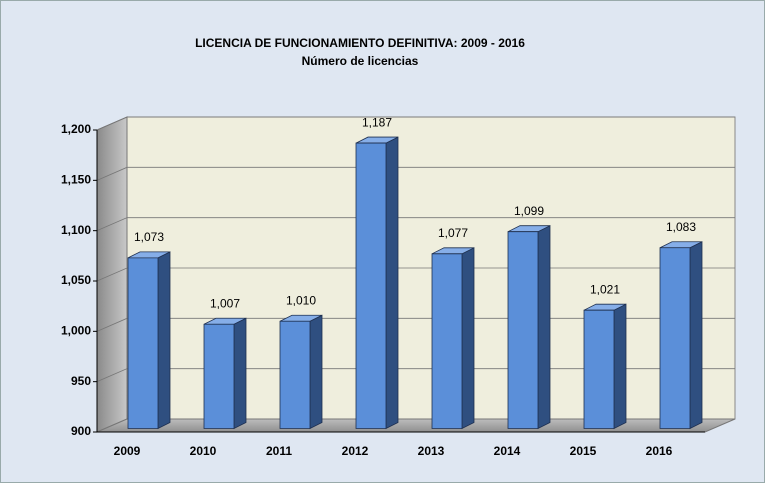  Describe the element at coordinates (81, 431) in the screenshot. I see `y-tick-label: 900` at that location.